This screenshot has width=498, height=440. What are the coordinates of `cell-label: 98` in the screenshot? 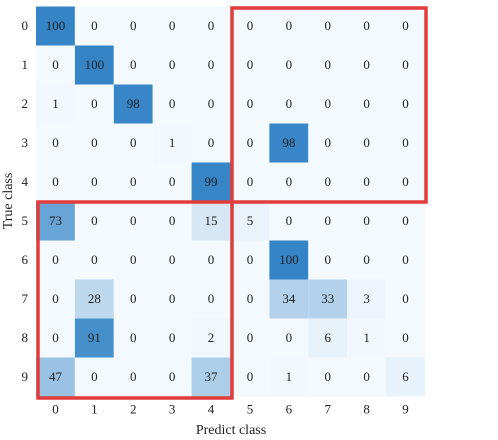 It's located at (133, 103).